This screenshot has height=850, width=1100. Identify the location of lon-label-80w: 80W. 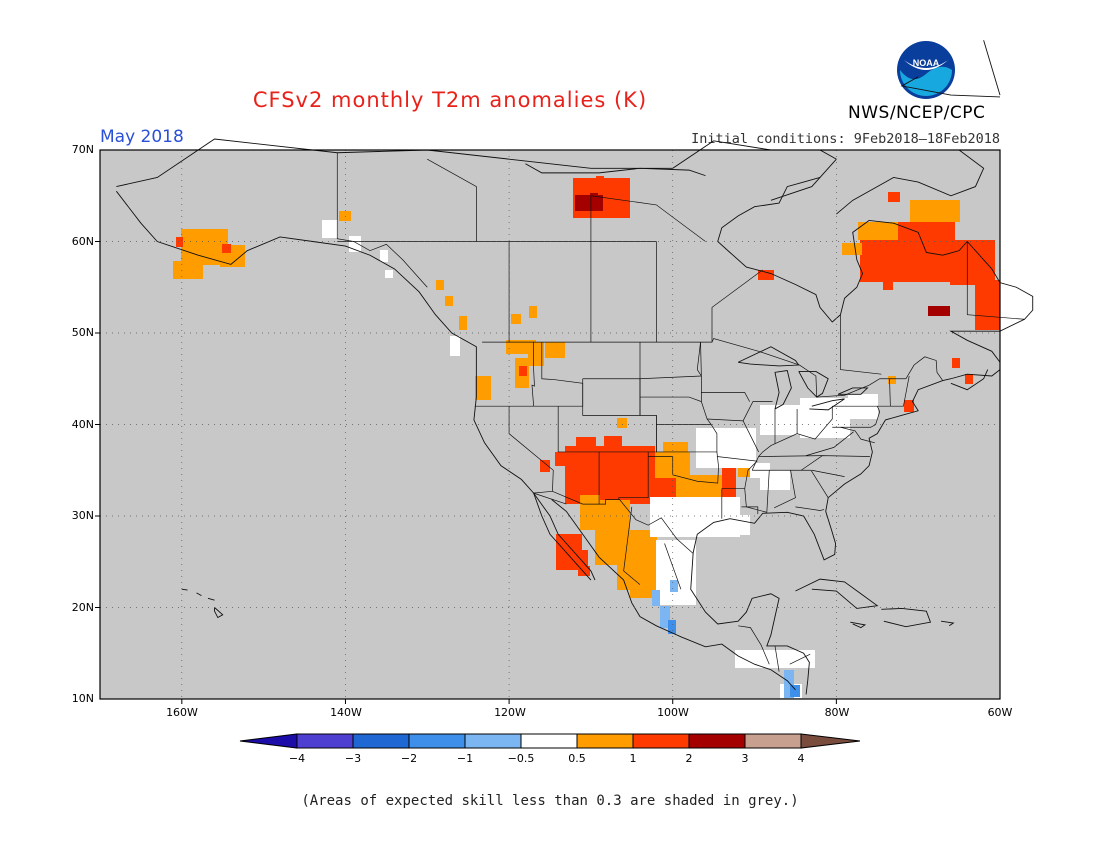
(837, 712).